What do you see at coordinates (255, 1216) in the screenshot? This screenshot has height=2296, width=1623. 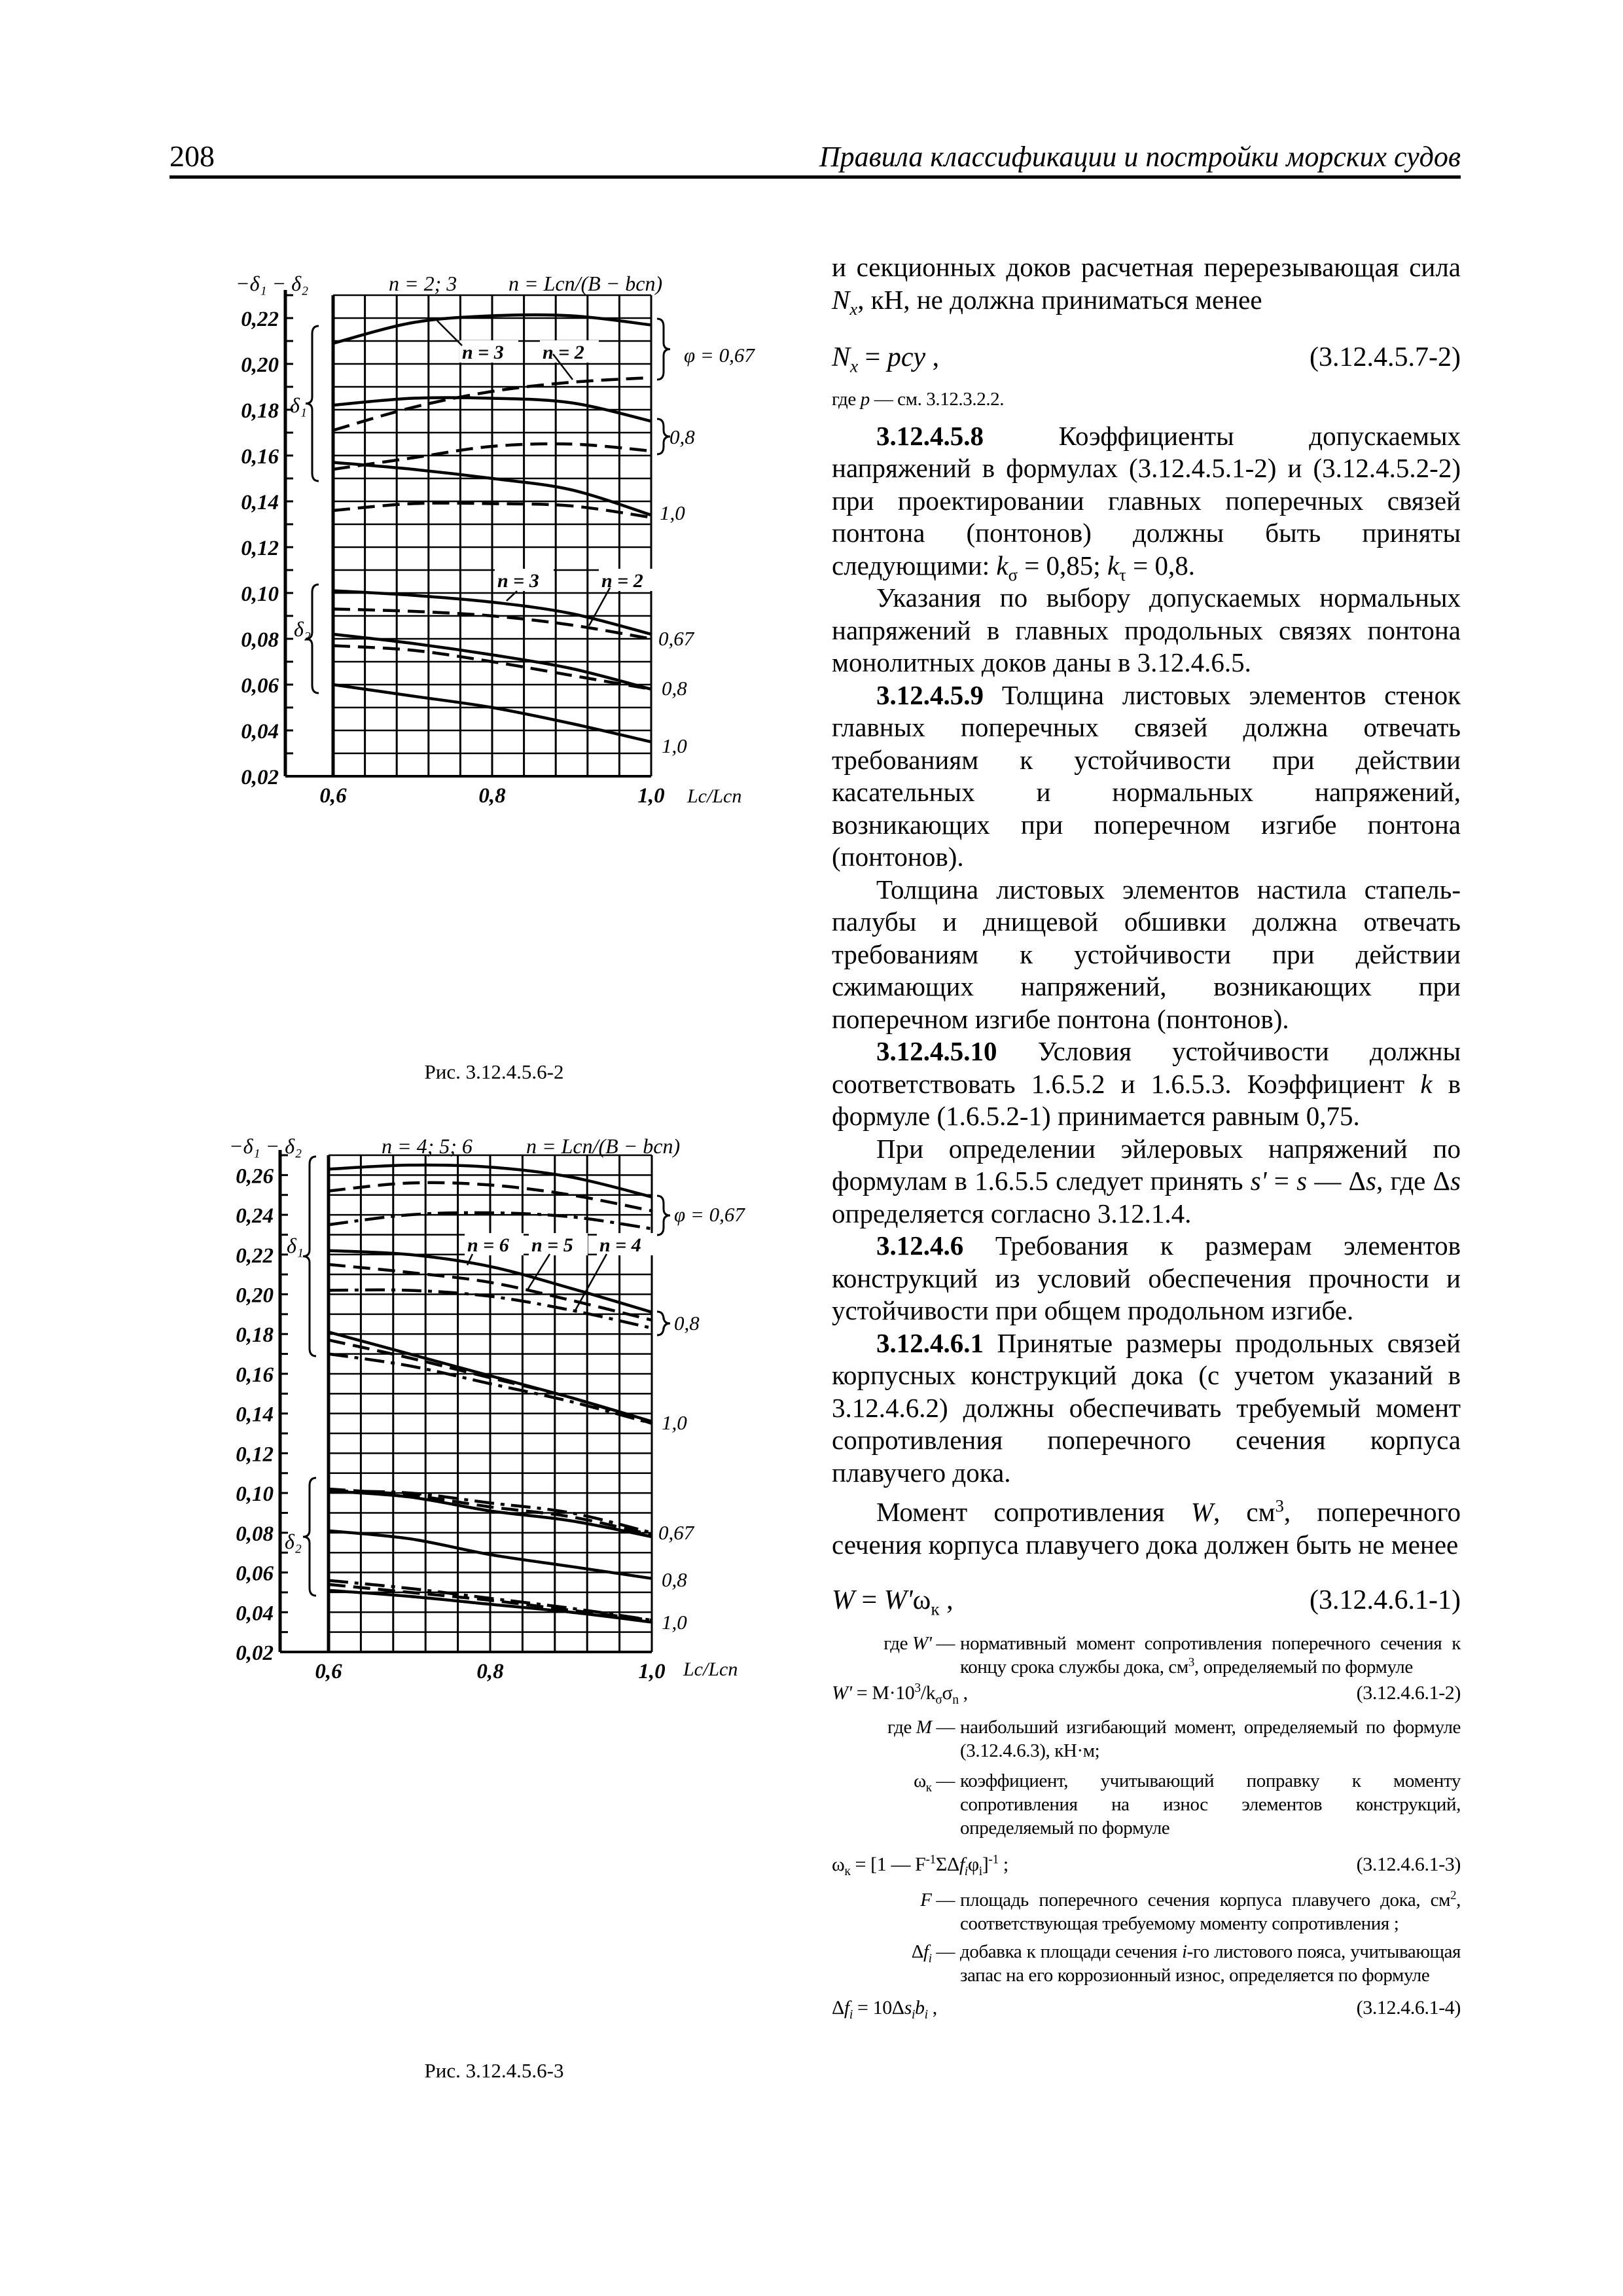 I see `y-tick-label: 0,24` at bounding box center [255, 1216].